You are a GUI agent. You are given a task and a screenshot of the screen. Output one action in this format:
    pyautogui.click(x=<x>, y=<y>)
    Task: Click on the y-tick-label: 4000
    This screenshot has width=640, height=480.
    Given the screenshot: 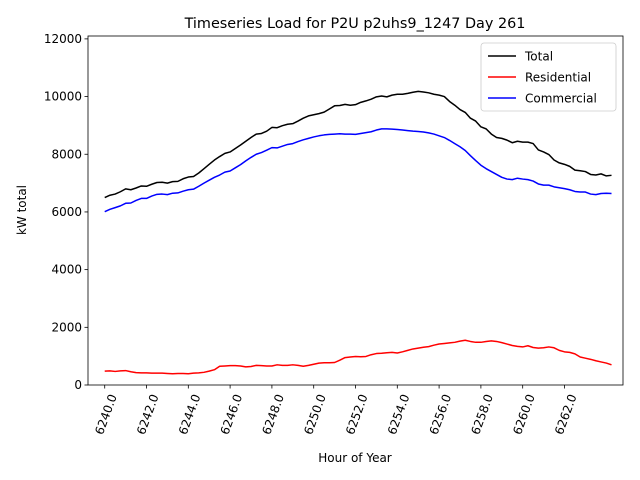 What is the action you would take?
    pyautogui.click(x=66, y=270)
    